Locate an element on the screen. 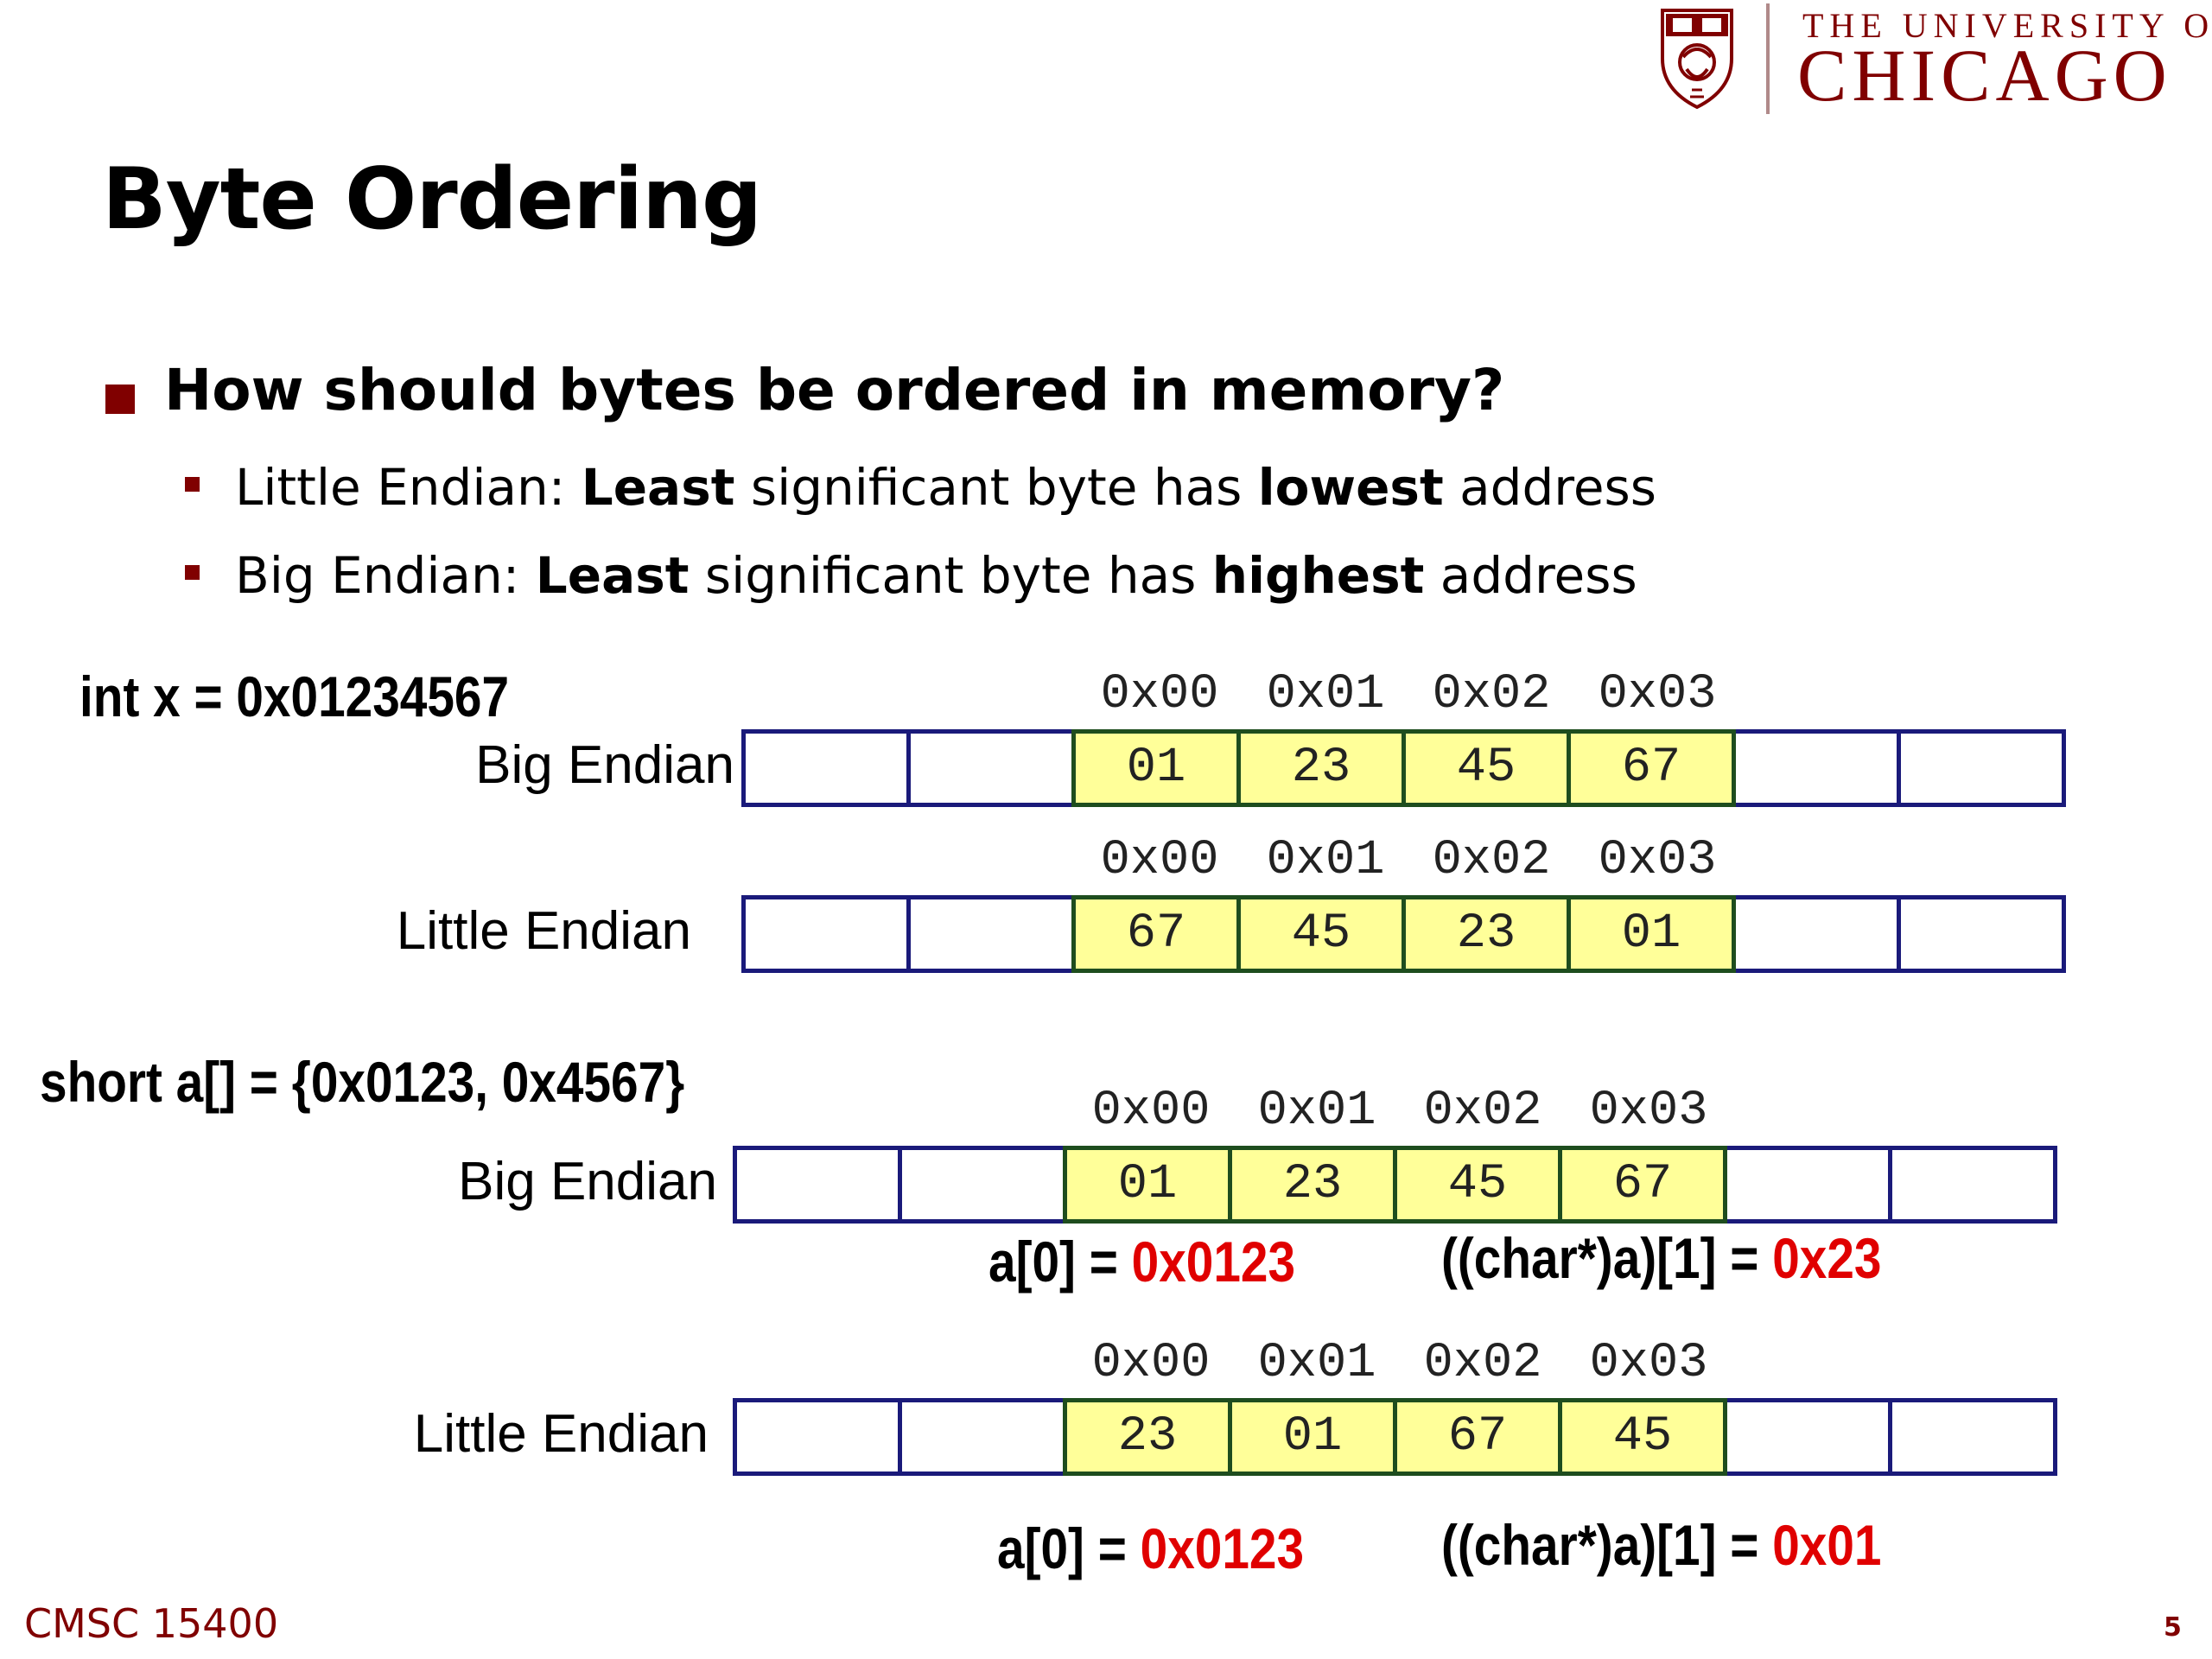 The height and width of the screenshot is (1659, 2212). footer-course: CMSC 15400 is located at coordinates (151, 1623).